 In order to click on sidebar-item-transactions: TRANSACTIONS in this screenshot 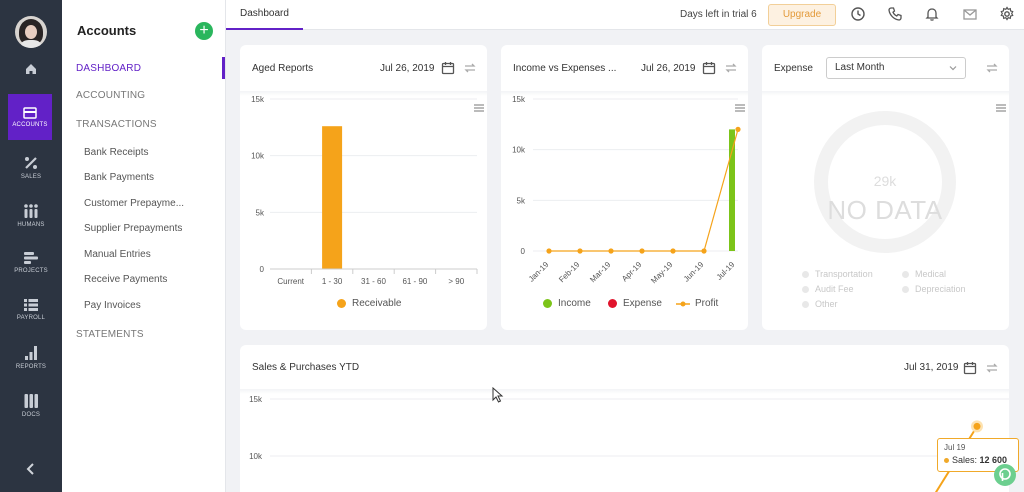, I will do `click(116, 124)`.